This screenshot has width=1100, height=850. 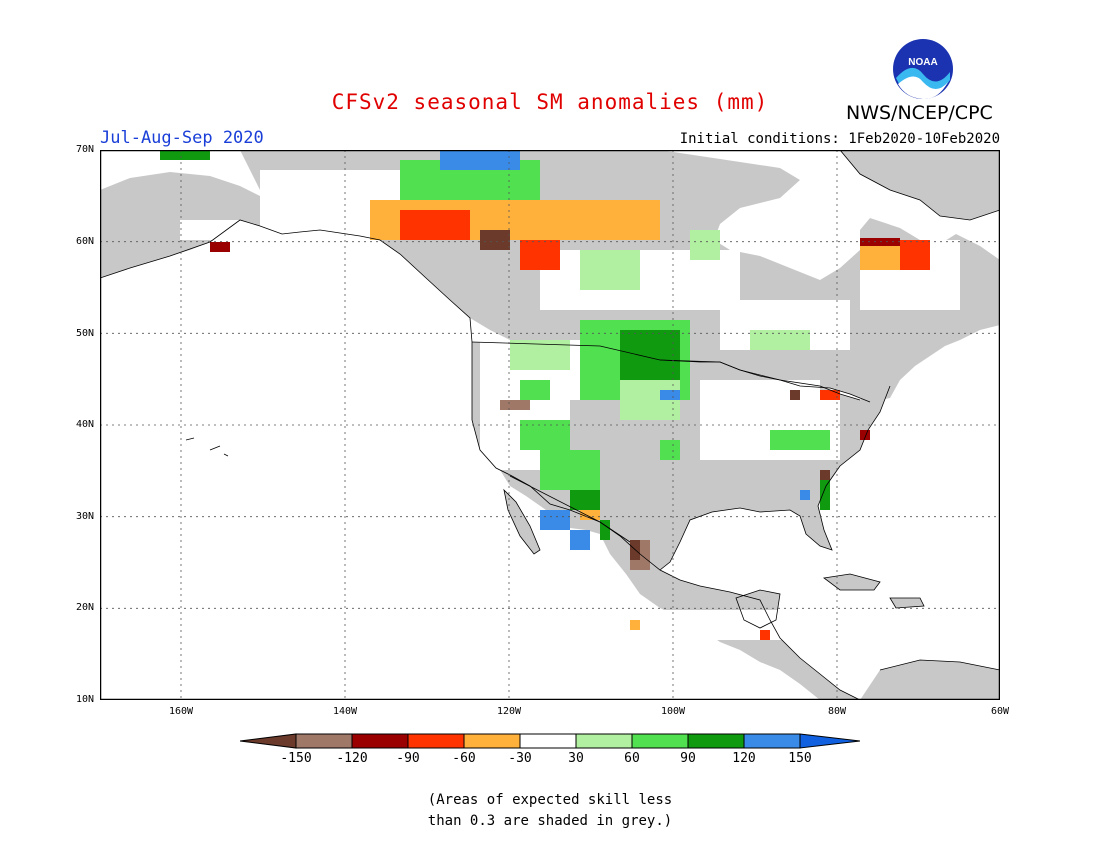 I want to click on colorbar-label: 90, so click(x=688, y=758).